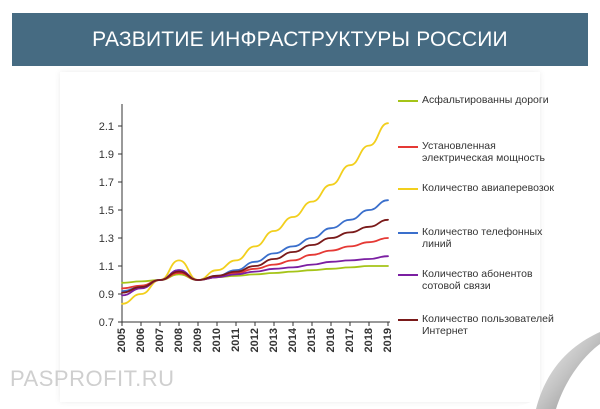 The height and width of the screenshot is (409, 600). What do you see at coordinates (92, 378) in the screenshot?
I see `site-watermark: PASPROFIT.RU` at bounding box center [92, 378].